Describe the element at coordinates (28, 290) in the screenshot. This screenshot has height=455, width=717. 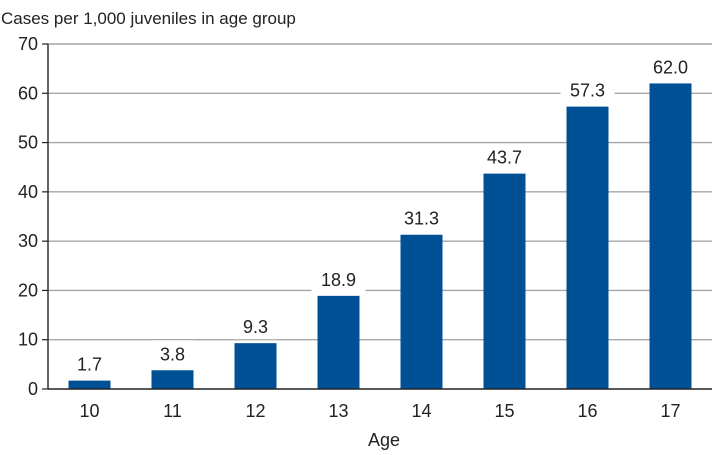
I see `y-tick-label: 20` at that location.